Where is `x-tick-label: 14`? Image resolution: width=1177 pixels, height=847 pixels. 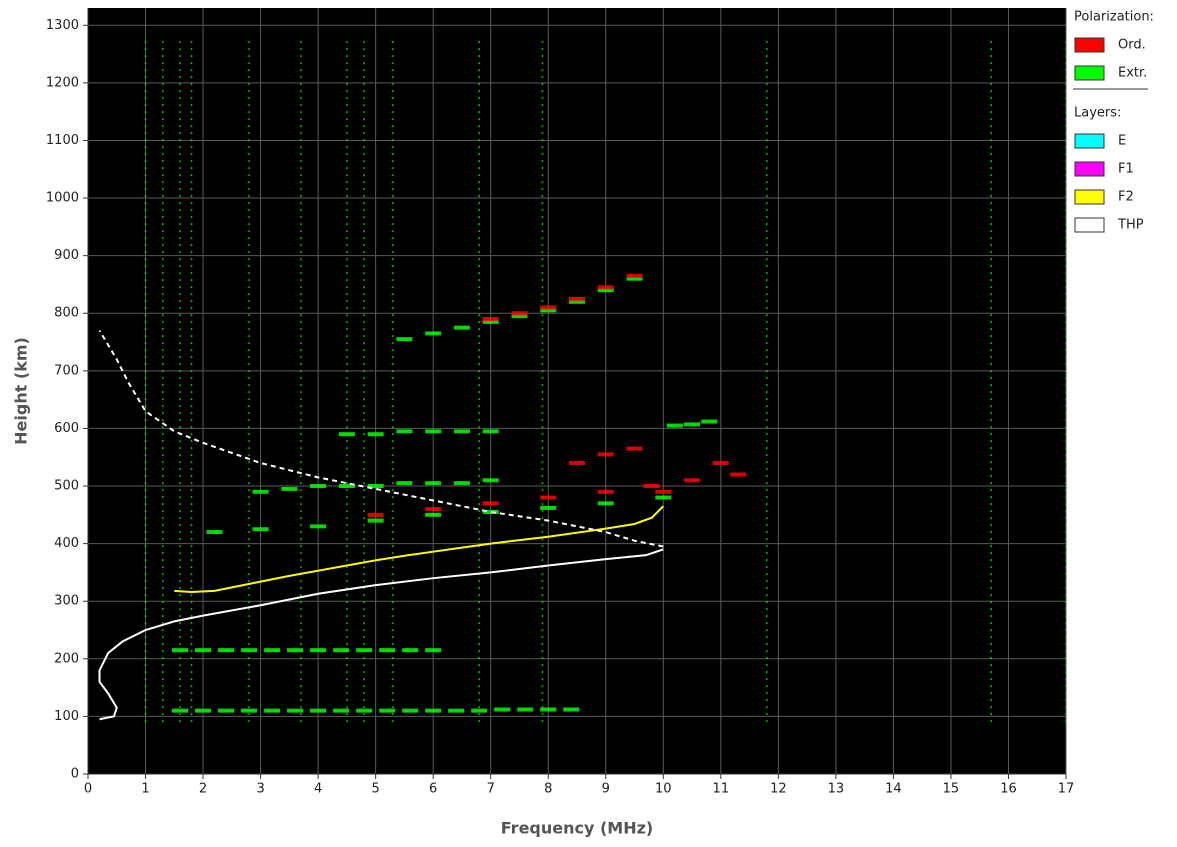 x-tick-label: 14 is located at coordinates (893, 789).